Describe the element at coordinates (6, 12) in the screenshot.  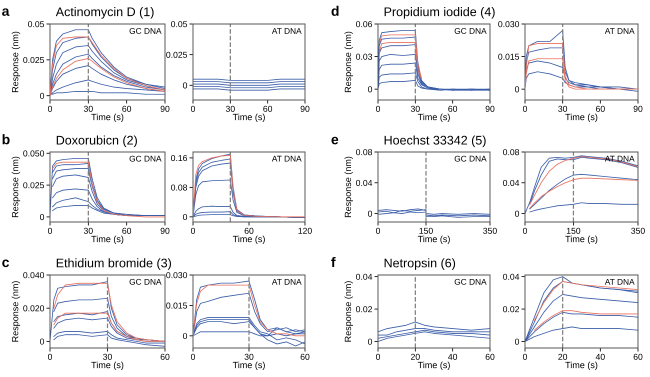
I see `text: a` at that location.